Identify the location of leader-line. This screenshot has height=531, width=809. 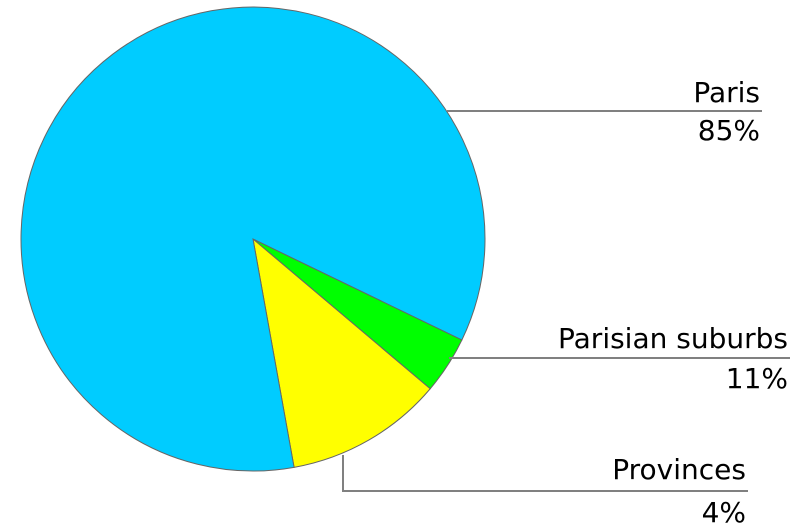
(545, 473).